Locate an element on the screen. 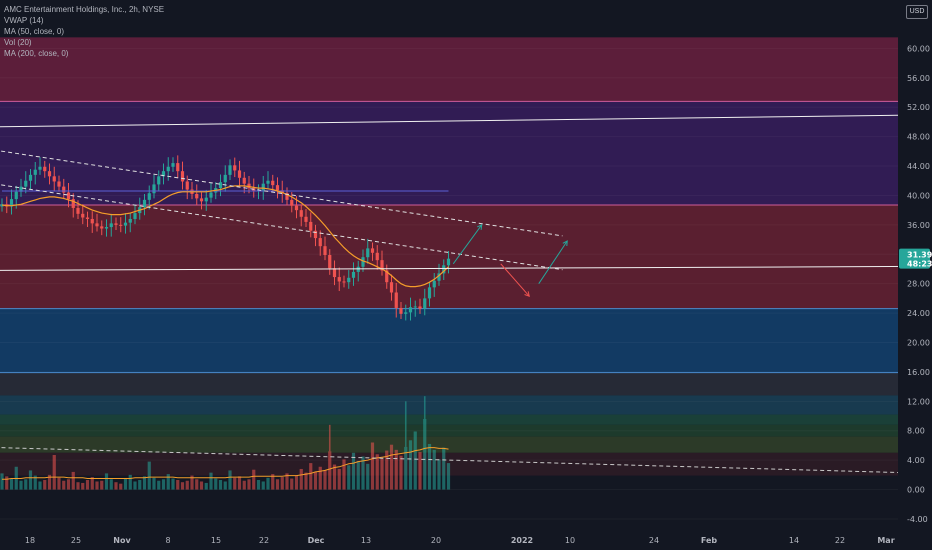  volume-bars is located at coordinates (225, 443).